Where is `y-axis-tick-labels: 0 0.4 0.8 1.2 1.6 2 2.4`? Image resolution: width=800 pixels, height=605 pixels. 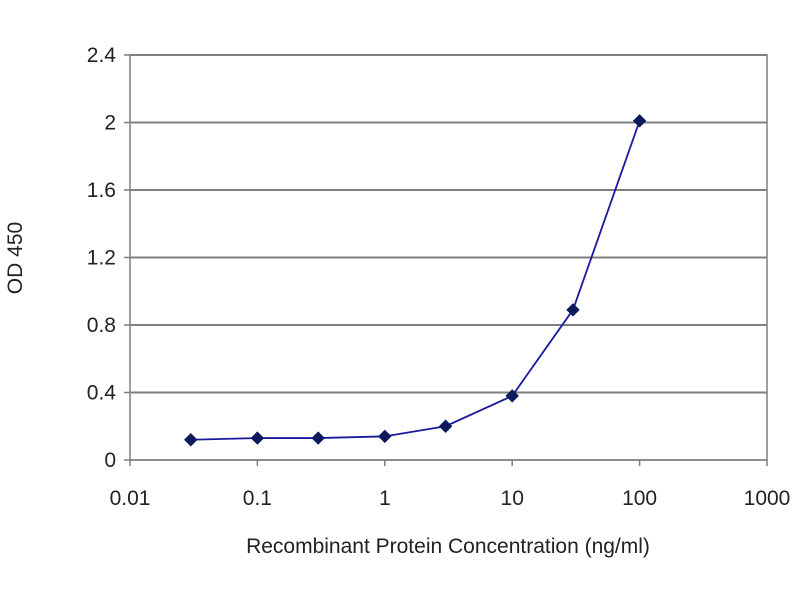 y-axis-tick-labels: 0 0.4 0.8 1.2 1.6 2 2.4 is located at coordinates (102, 258).